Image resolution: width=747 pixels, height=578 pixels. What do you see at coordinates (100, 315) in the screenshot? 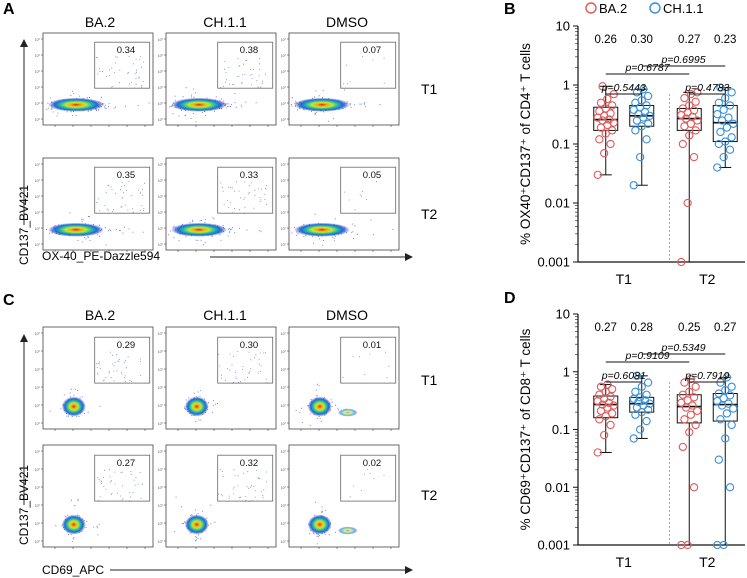
I see `flow-c-column-label: BA.2` at bounding box center [100, 315].